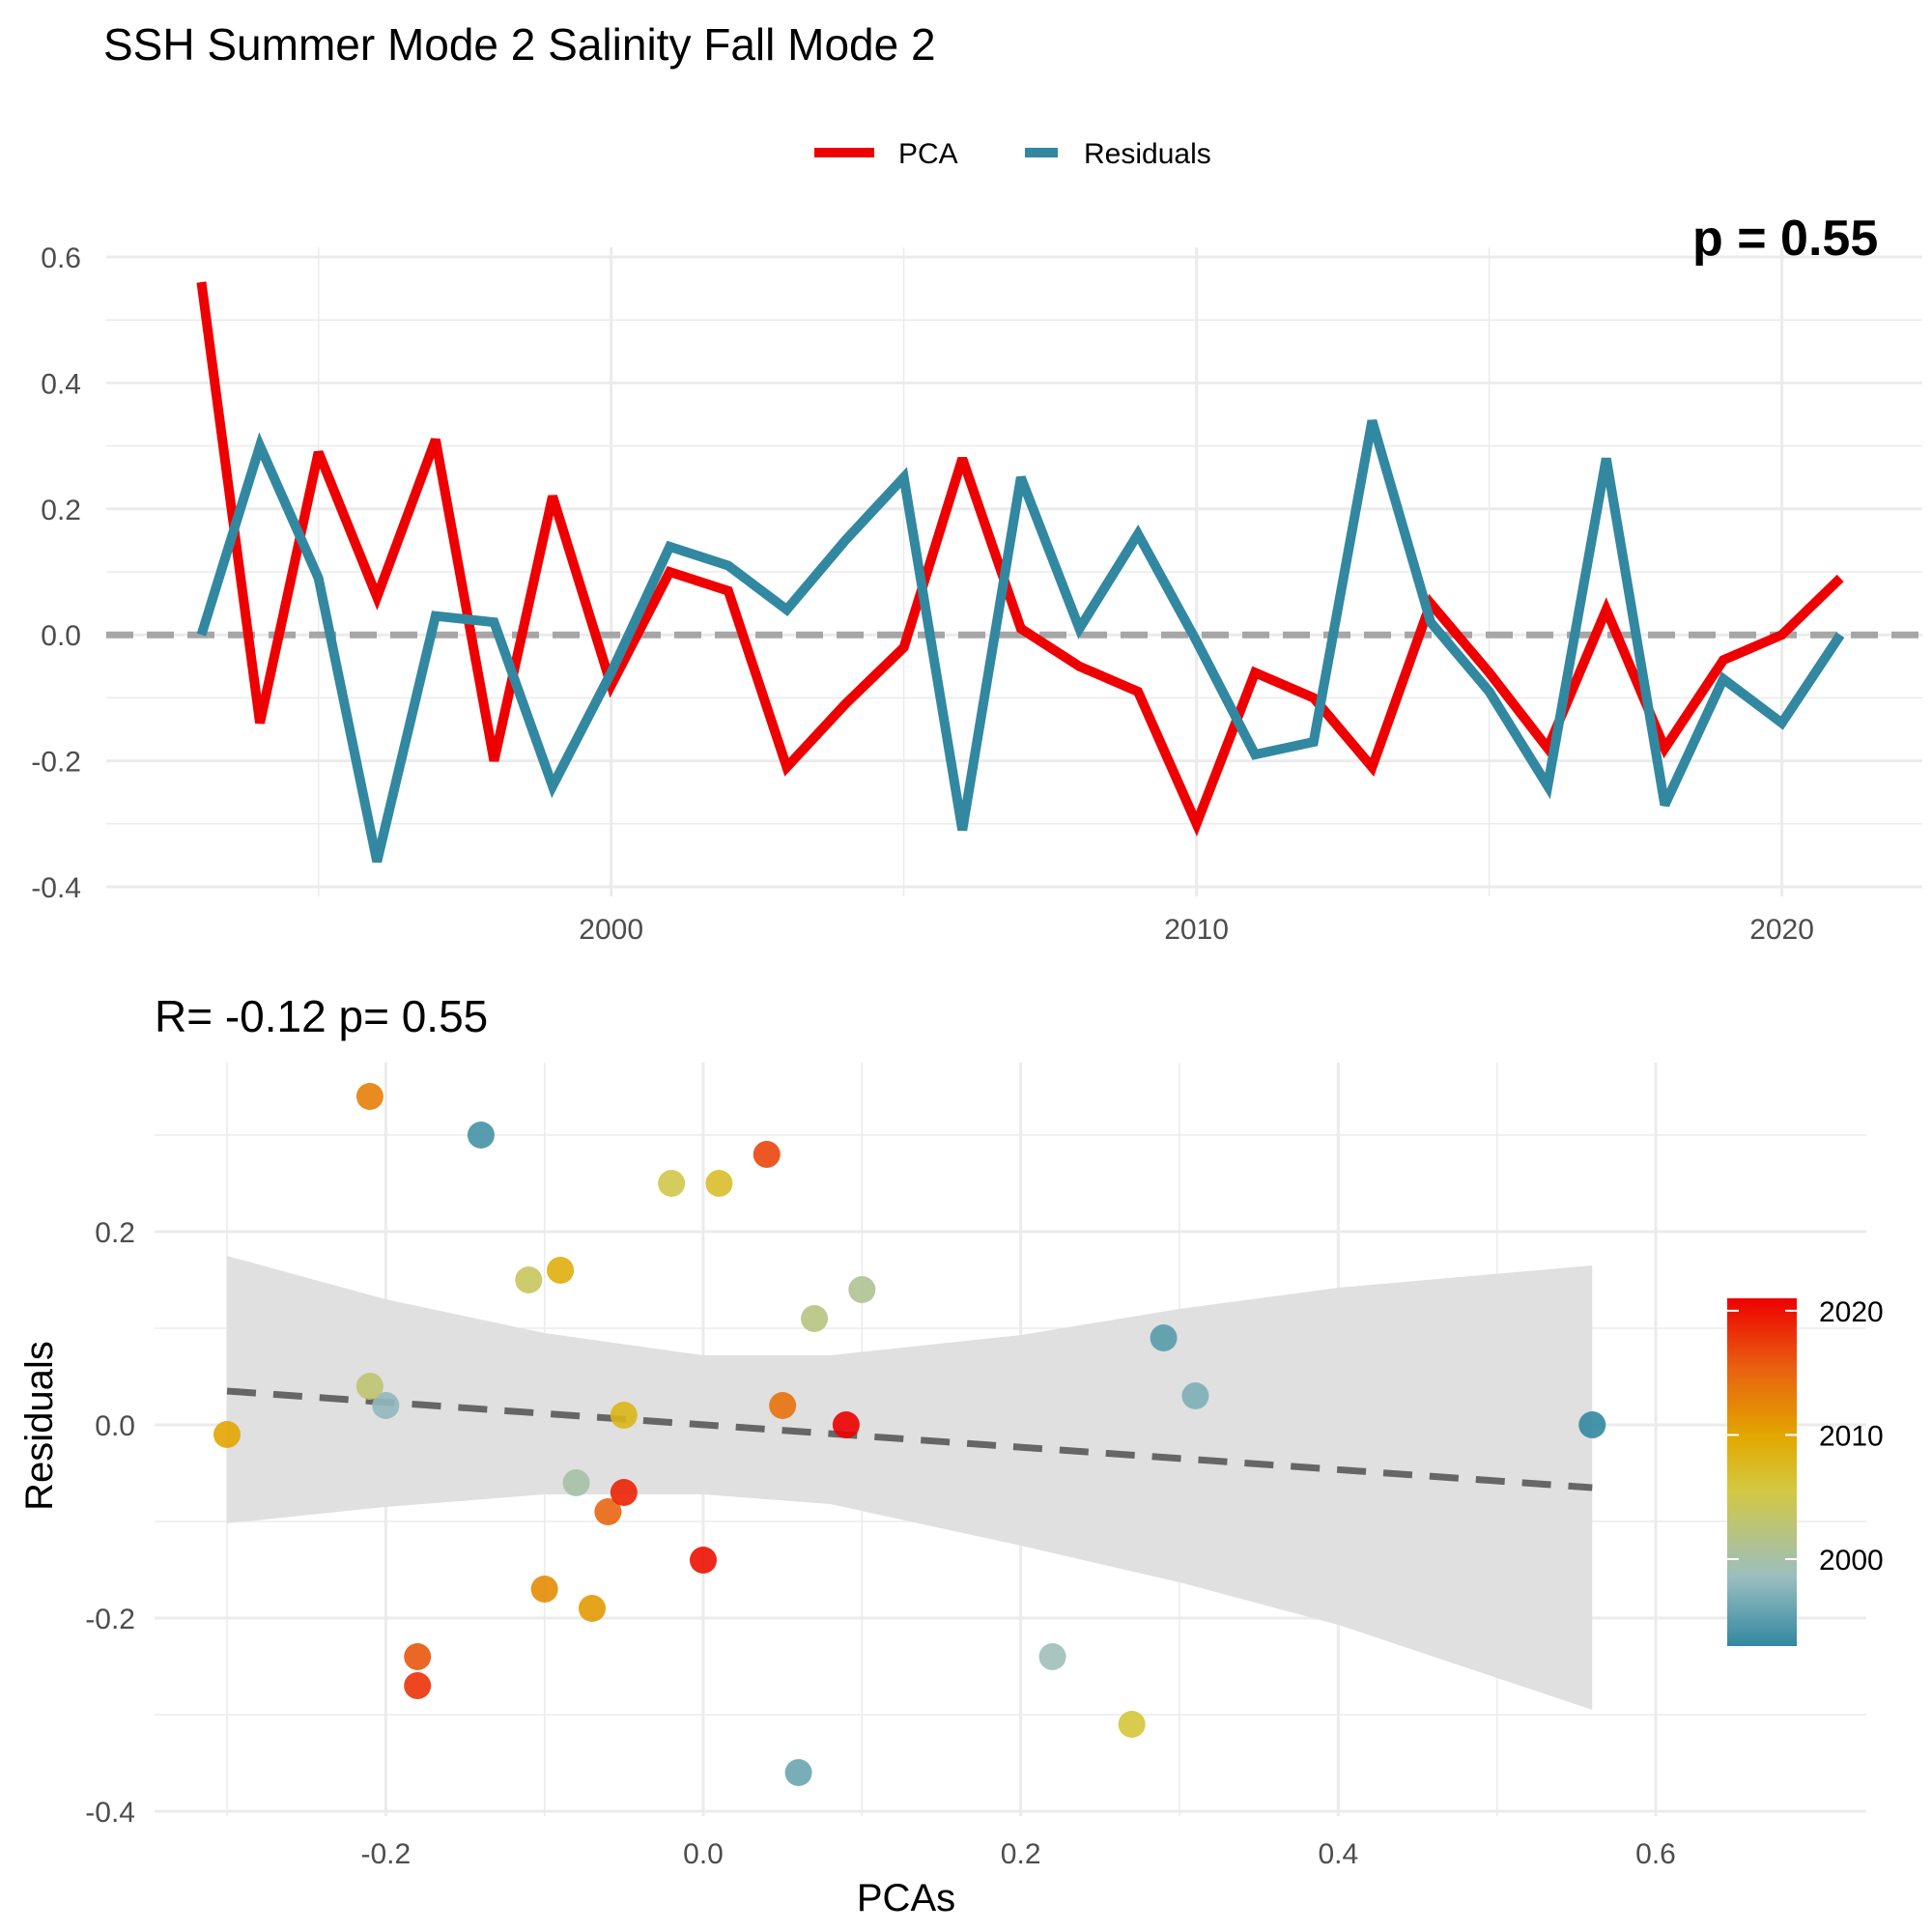 The height and width of the screenshot is (1932, 1932). I want to click on x-axis-title: PCAs, so click(906, 1898).